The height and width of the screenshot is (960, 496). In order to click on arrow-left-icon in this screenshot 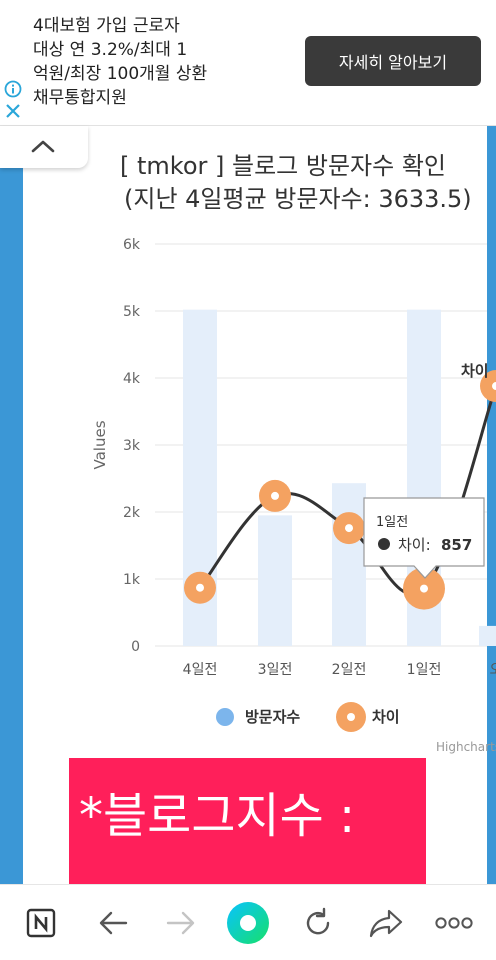, I will do `click(113, 923)`.